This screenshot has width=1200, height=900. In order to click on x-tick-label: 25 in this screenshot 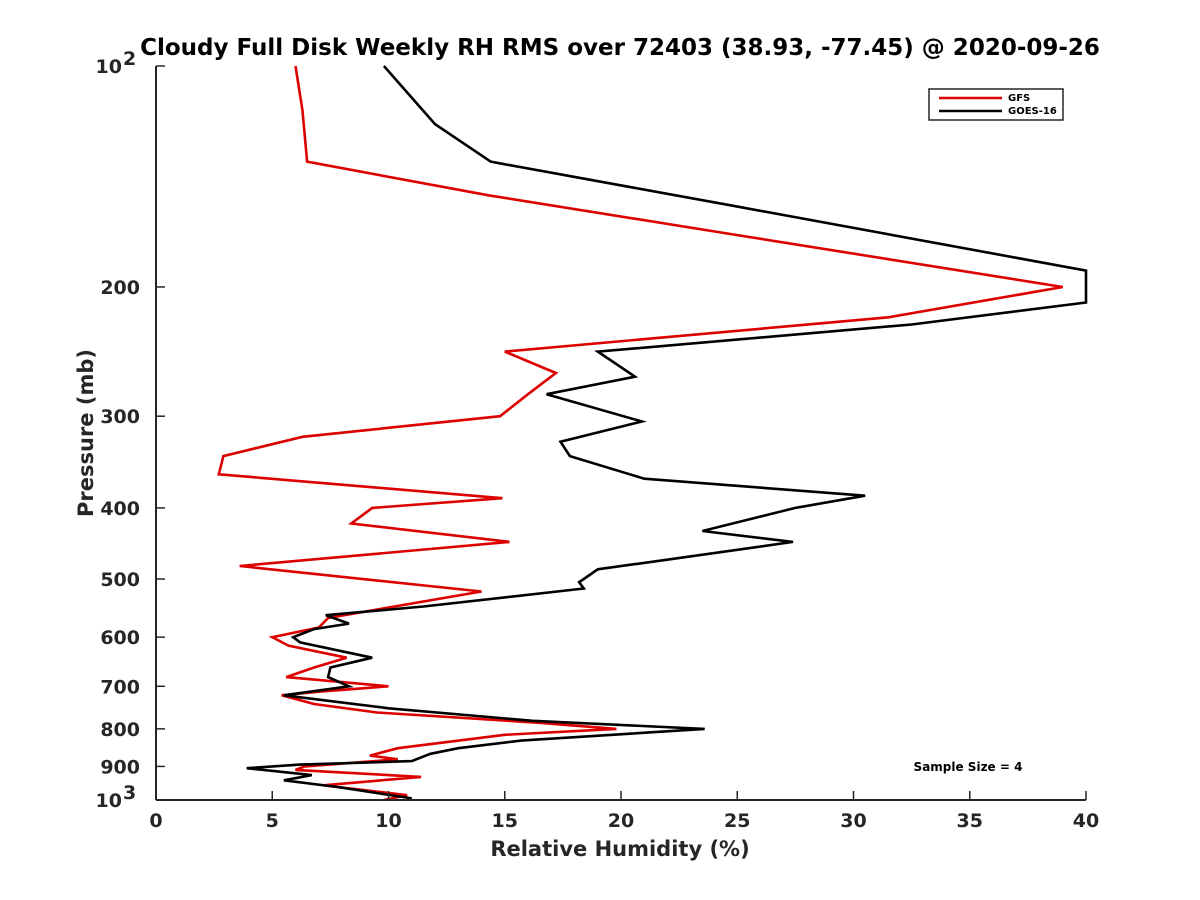, I will do `click(737, 821)`.